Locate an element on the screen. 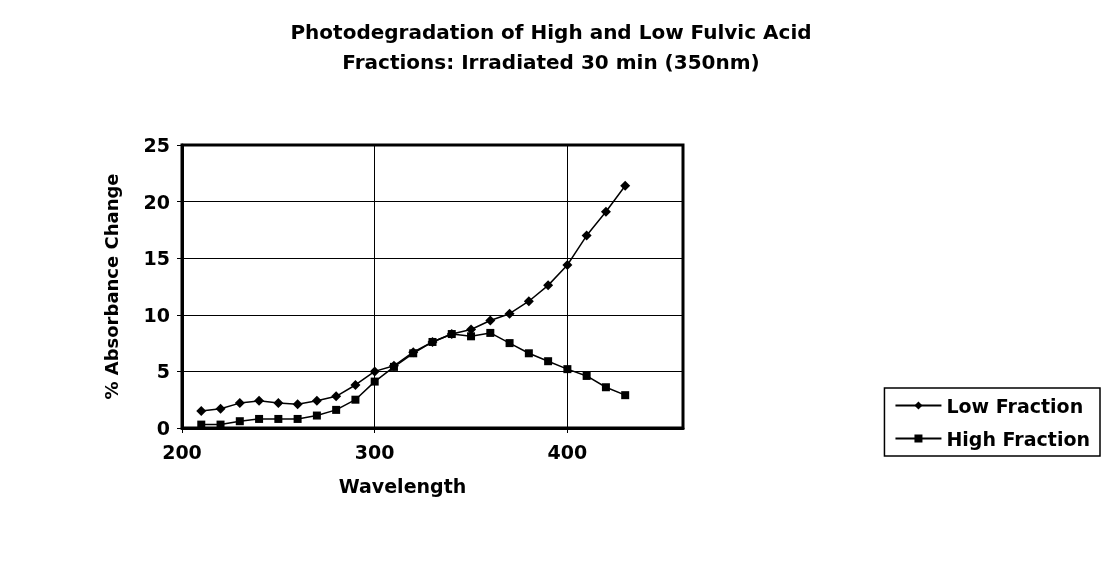  y-tick-label: 5 is located at coordinates (163, 371).